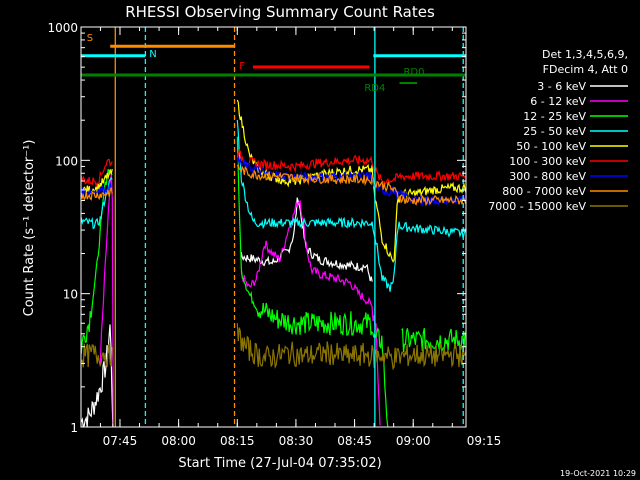 The image size is (640, 480). I want to click on flag-label-1: N, so click(152, 54).